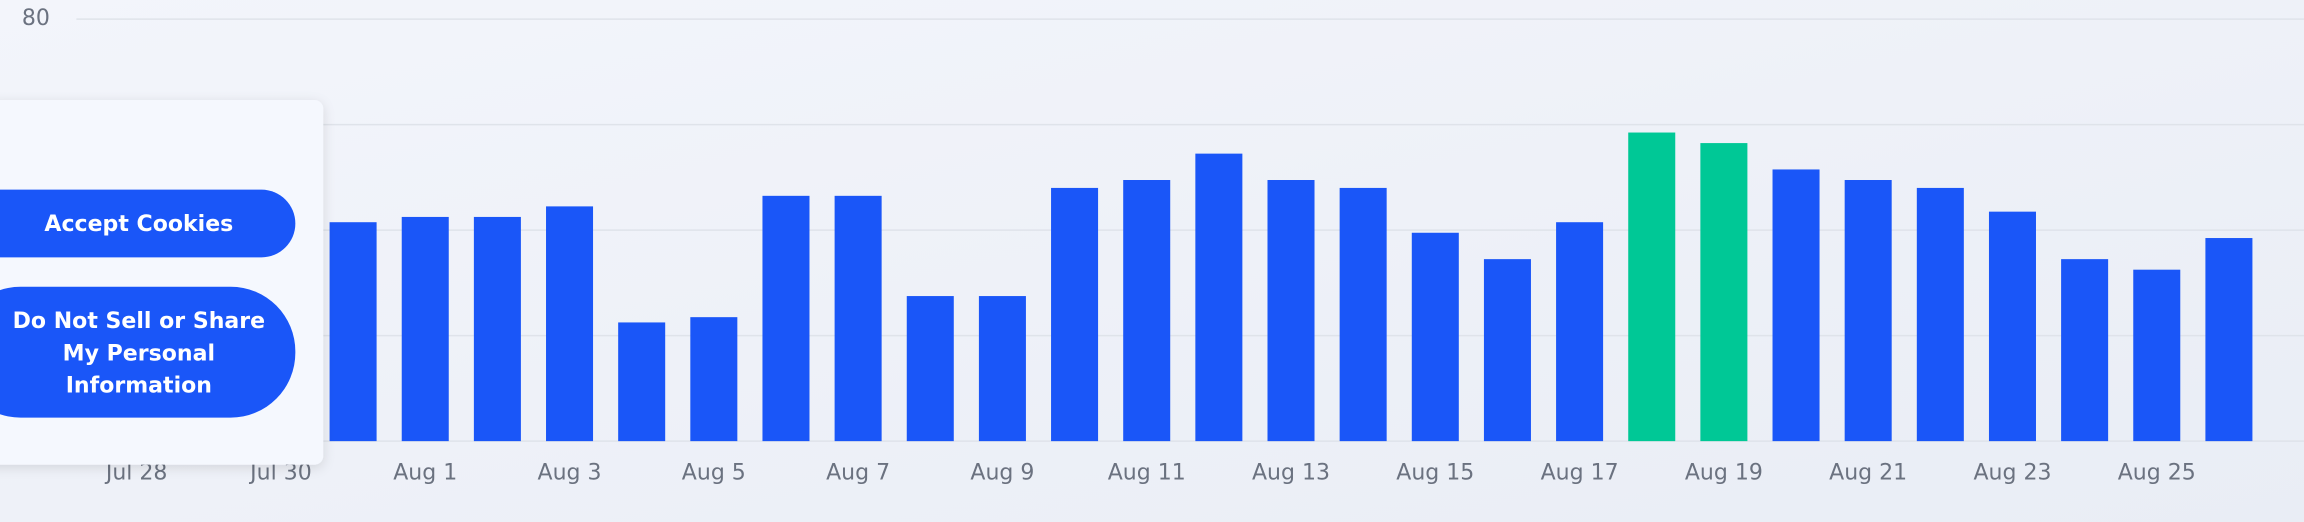 This screenshot has width=2304, height=522. Describe the element at coordinates (1724, 472) in the screenshot. I see `x-tick-label: Aug 19` at that location.